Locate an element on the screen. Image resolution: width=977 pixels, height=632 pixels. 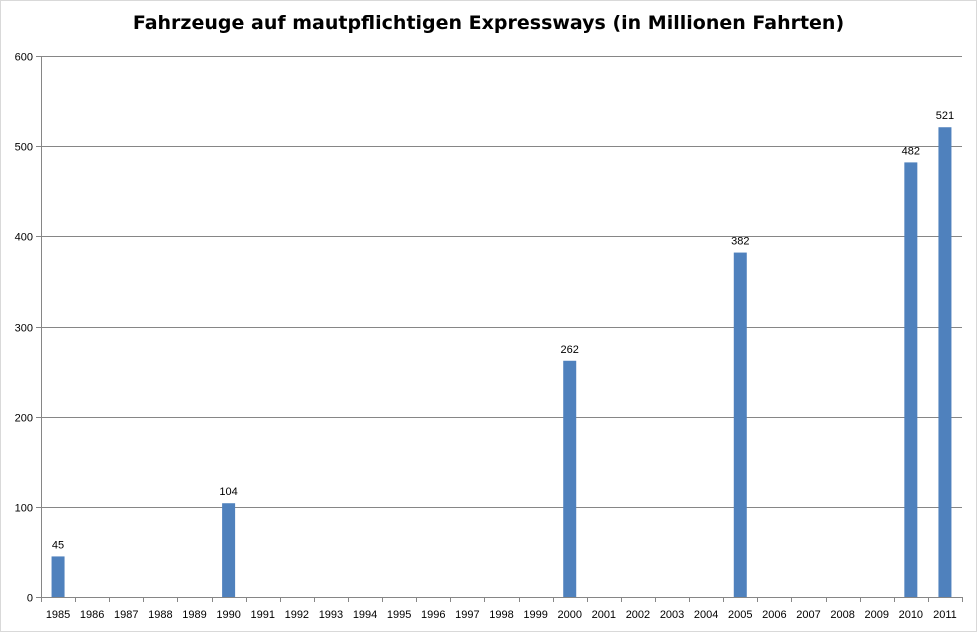
y-tick-label: 600 is located at coordinates (24, 58).